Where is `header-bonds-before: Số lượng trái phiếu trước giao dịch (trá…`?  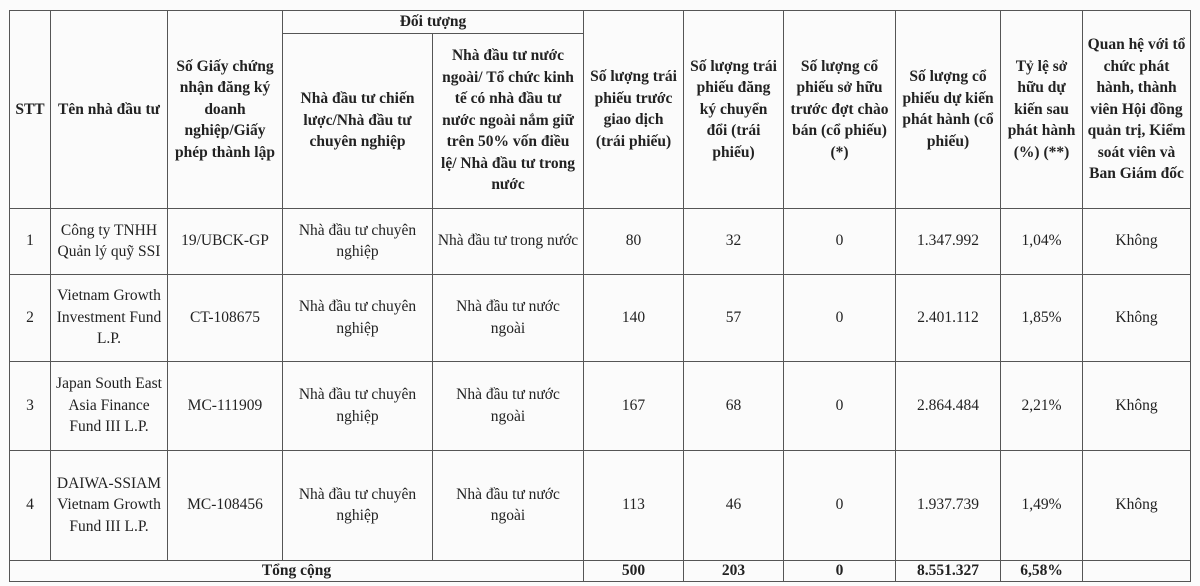 header-bonds-before: Số lượng trái phiếu trước giao dịch (trá… is located at coordinates (634, 109).